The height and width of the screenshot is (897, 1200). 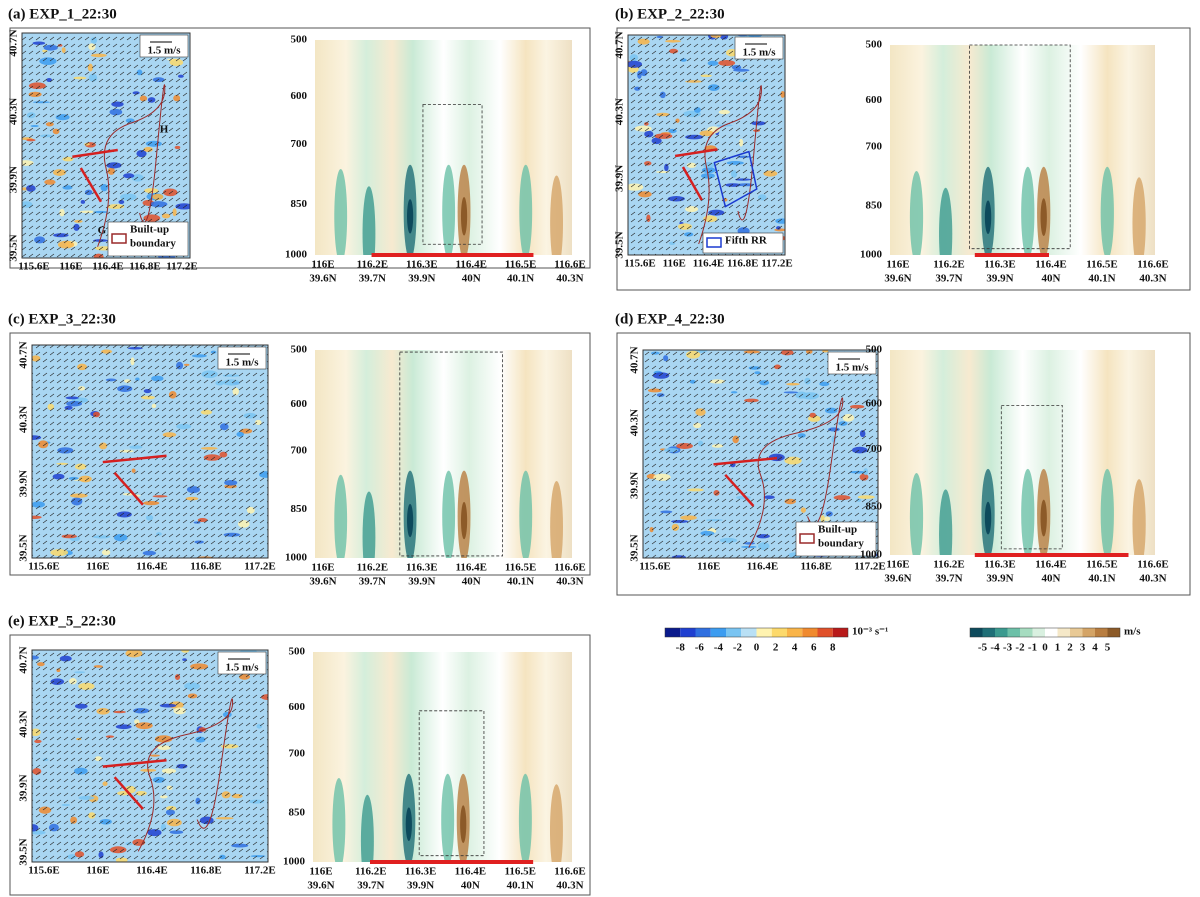 I want to click on map-x-tick-label: 116.4E, so click(x=708, y=264).